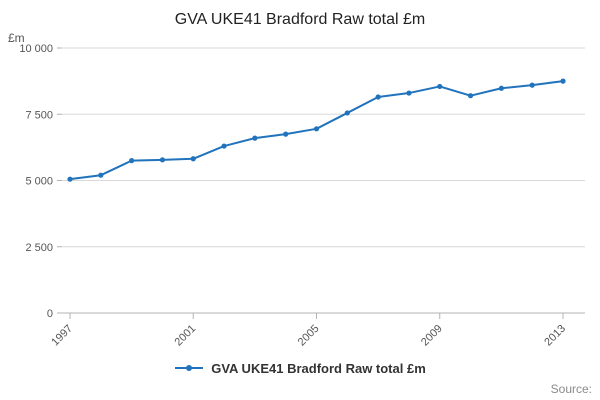 Image resolution: width=600 pixels, height=400 pixels. What do you see at coordinates (39, 182) in the screenshot?
I see `y-tick-label: 5 000` at bounding box center [39, 182].